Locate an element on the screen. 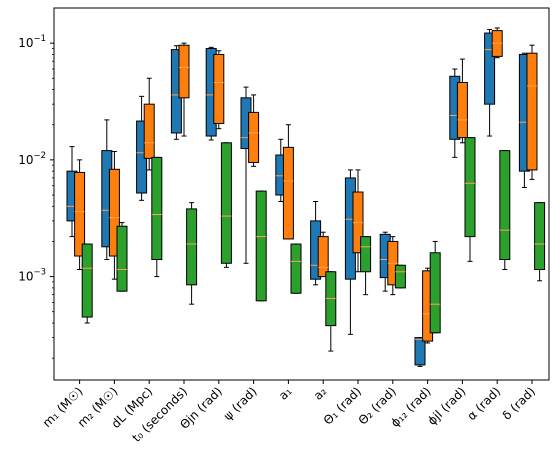  x-tick-label-8: a₂ is located at coordinates (320, 393).